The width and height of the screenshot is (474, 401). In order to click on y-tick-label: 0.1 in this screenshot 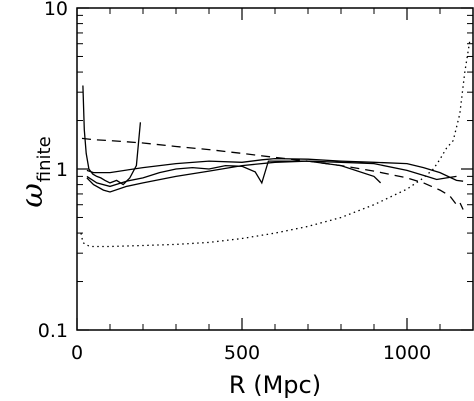, I will do `click(53, 331)`.